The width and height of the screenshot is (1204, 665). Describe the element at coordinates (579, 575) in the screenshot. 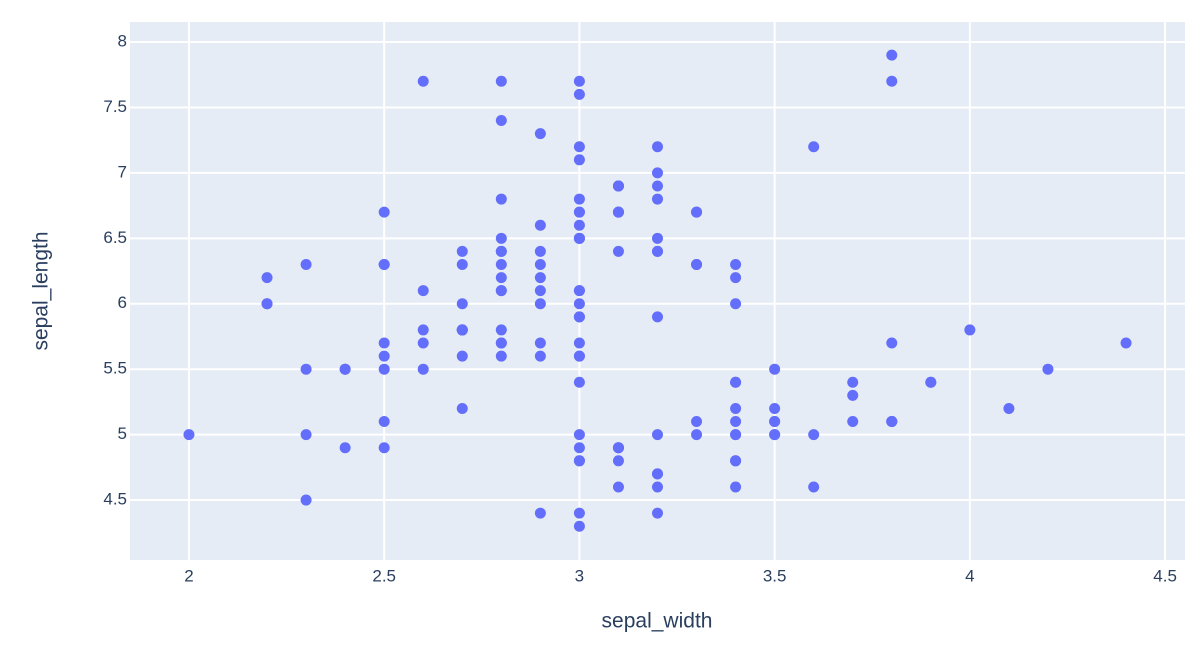

I see `x-tick-label: 3` at that location.